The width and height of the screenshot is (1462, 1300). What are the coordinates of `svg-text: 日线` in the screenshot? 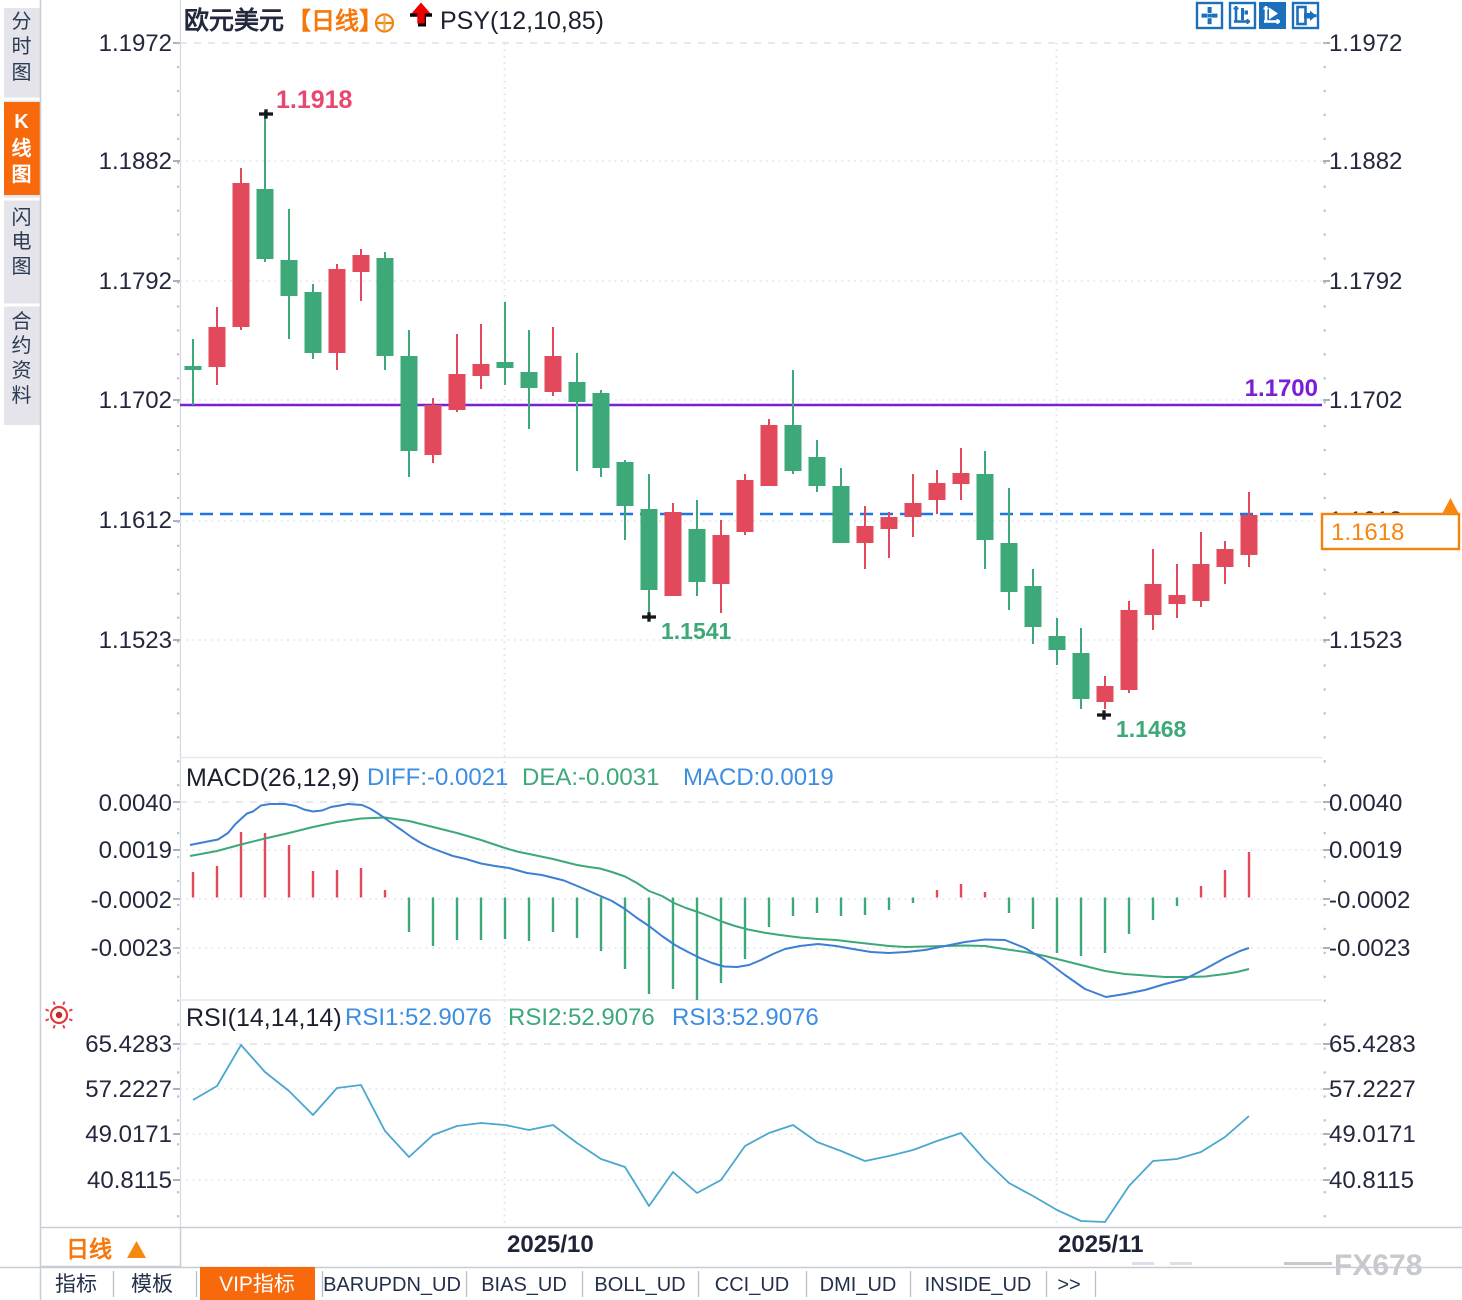 It's located at (89, 1249).